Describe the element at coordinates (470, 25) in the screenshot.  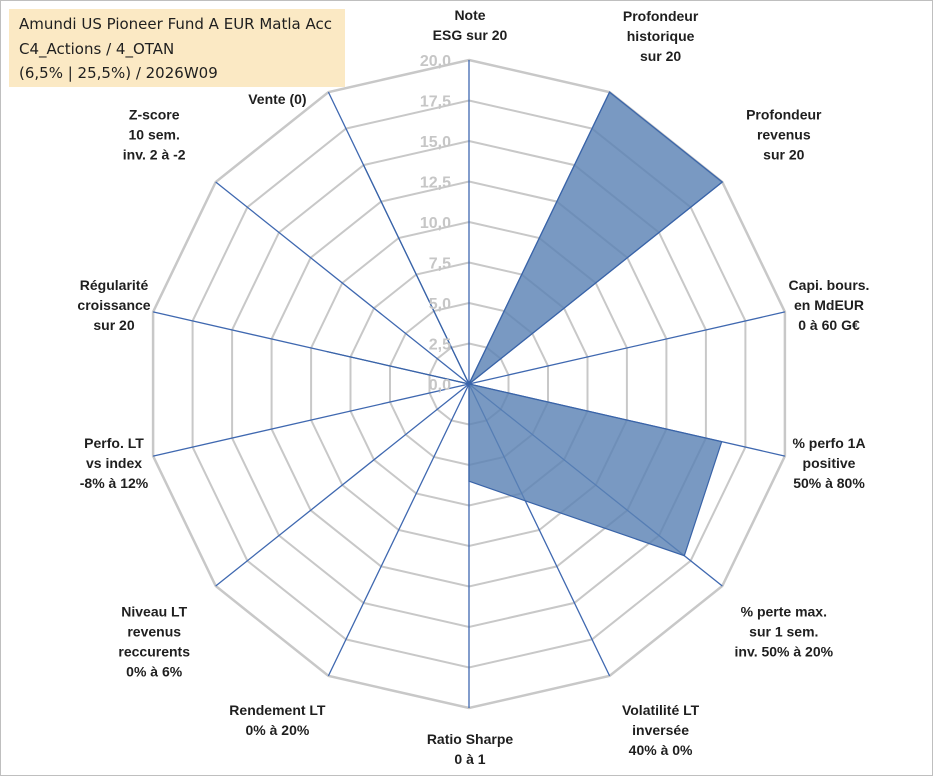
I see `axis-label-0: Note ESG sur 20` at that location.